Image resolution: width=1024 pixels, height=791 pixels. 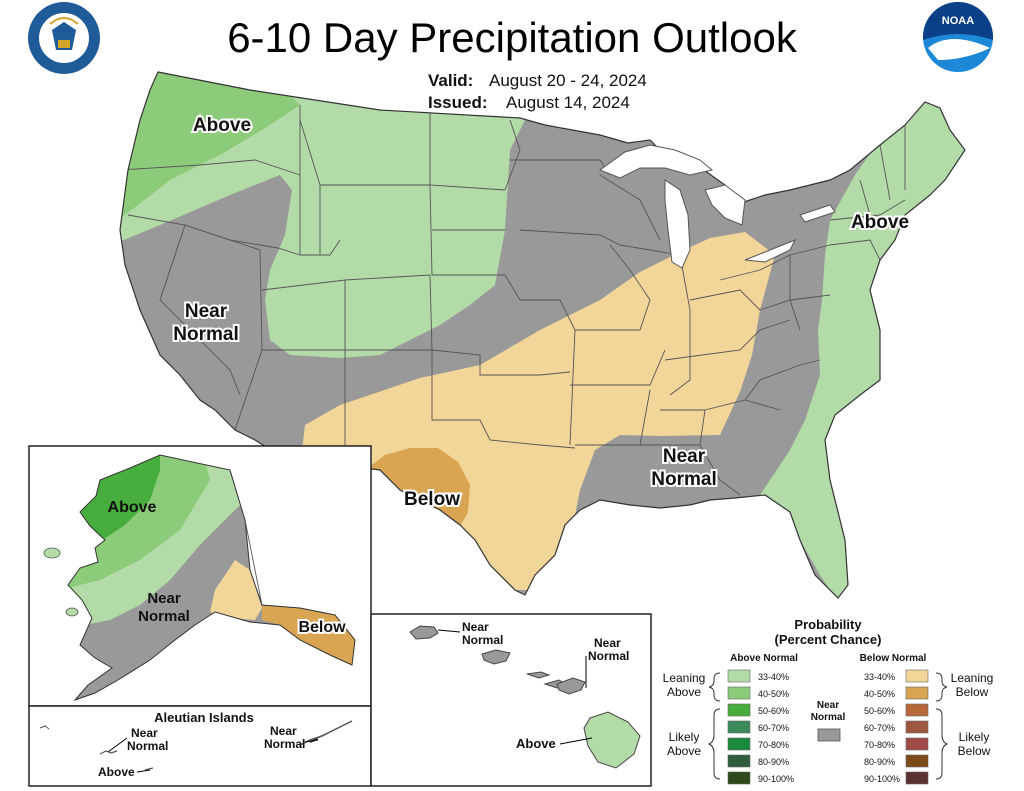 What do you see at coordinates (450, 80) in the screenshot?
I see `valid-label: Valid:` at bounding box center [450, 80].